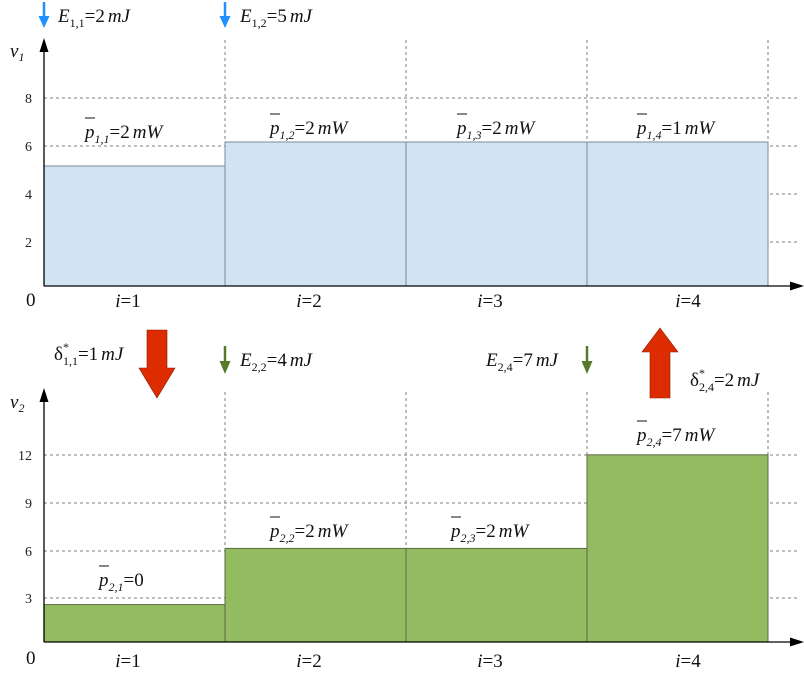 This screenshot has height=681, width=804. Describe the element at coordinates (701, 363) in the screenshot. I see `transfer-up: δ* 2,4=2 mJ` at that location.